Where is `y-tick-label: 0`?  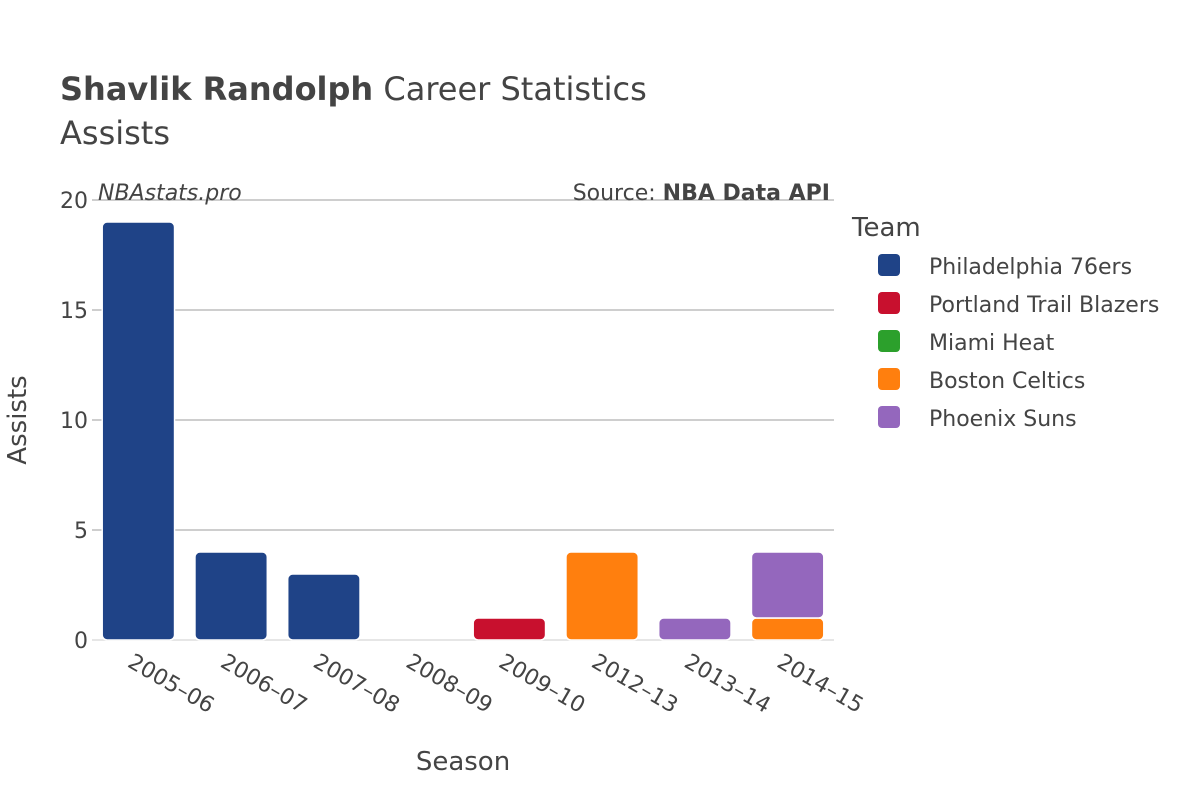 y-tick-label: 0 is located at coordinates (81, 641).